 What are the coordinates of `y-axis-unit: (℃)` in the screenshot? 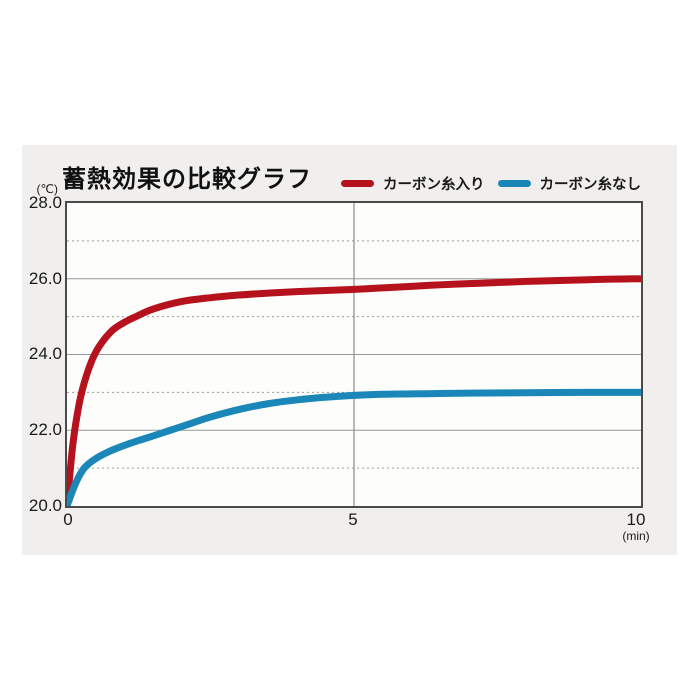 It's located at (47, 189).